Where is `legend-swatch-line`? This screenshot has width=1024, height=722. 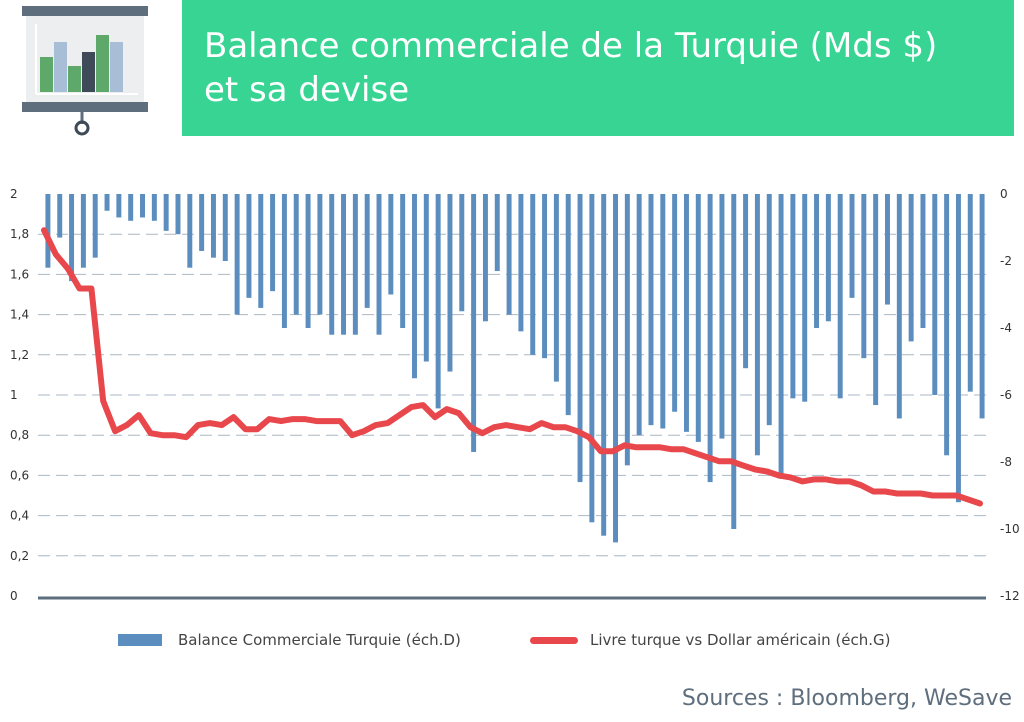 legend-swatch-line is located at coordinates (554, 640).